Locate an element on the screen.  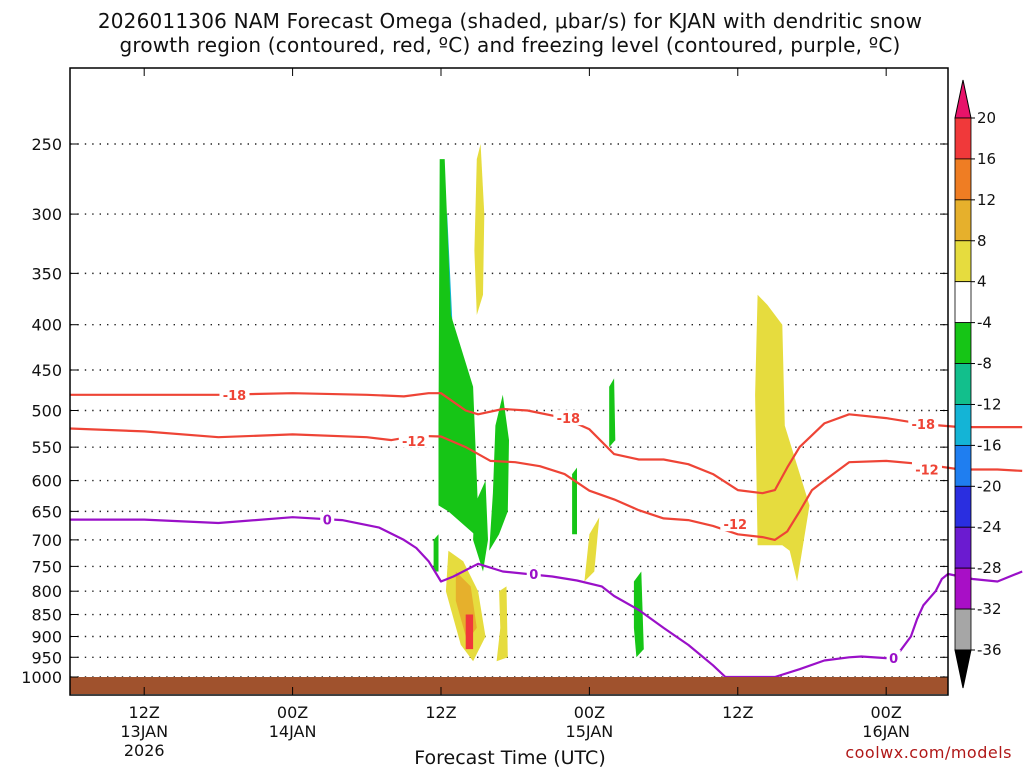
omega-downward-upper is located at coordinates (479, 229).